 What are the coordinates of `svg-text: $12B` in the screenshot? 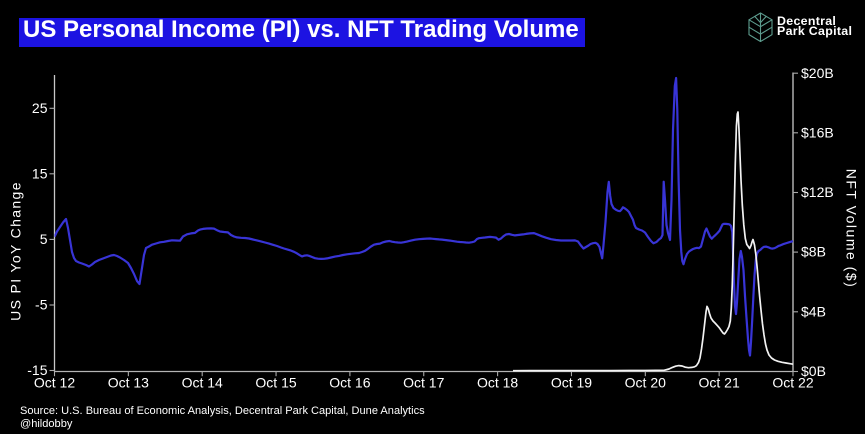 It's located at (817, 192).